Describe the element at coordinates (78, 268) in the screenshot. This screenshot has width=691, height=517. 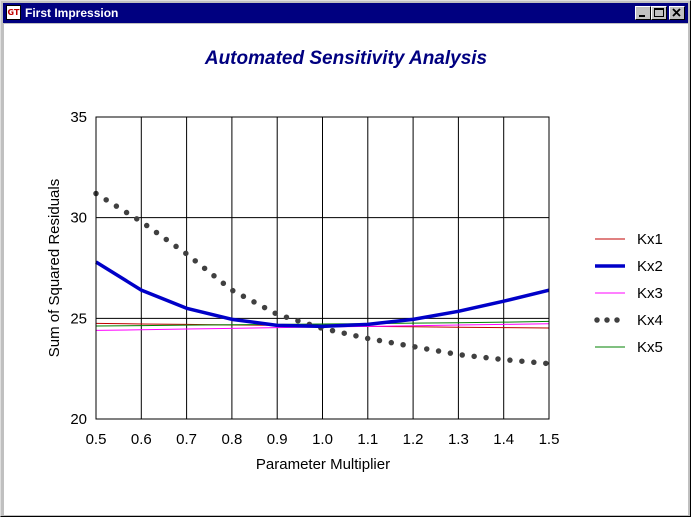
I see `y-tick-labels: 20 25 30 35` at that location.